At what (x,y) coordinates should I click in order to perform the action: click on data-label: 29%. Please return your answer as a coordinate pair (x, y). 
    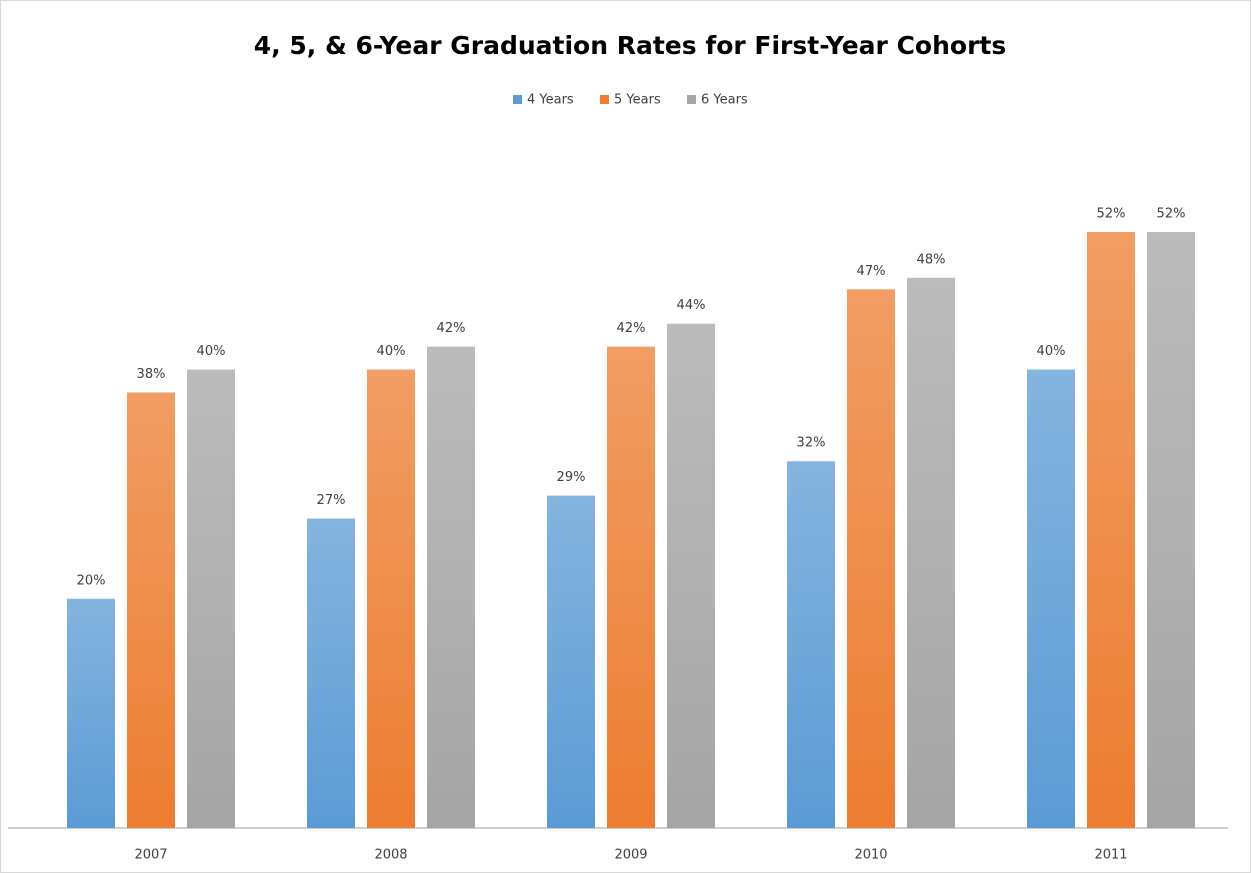
    Looking at the image, I should click on (571, 477).